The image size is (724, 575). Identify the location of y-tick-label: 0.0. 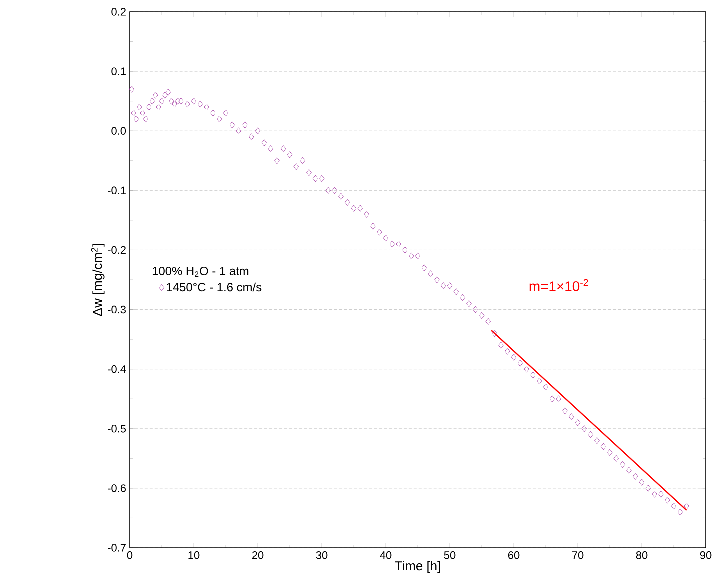
(119, 131).